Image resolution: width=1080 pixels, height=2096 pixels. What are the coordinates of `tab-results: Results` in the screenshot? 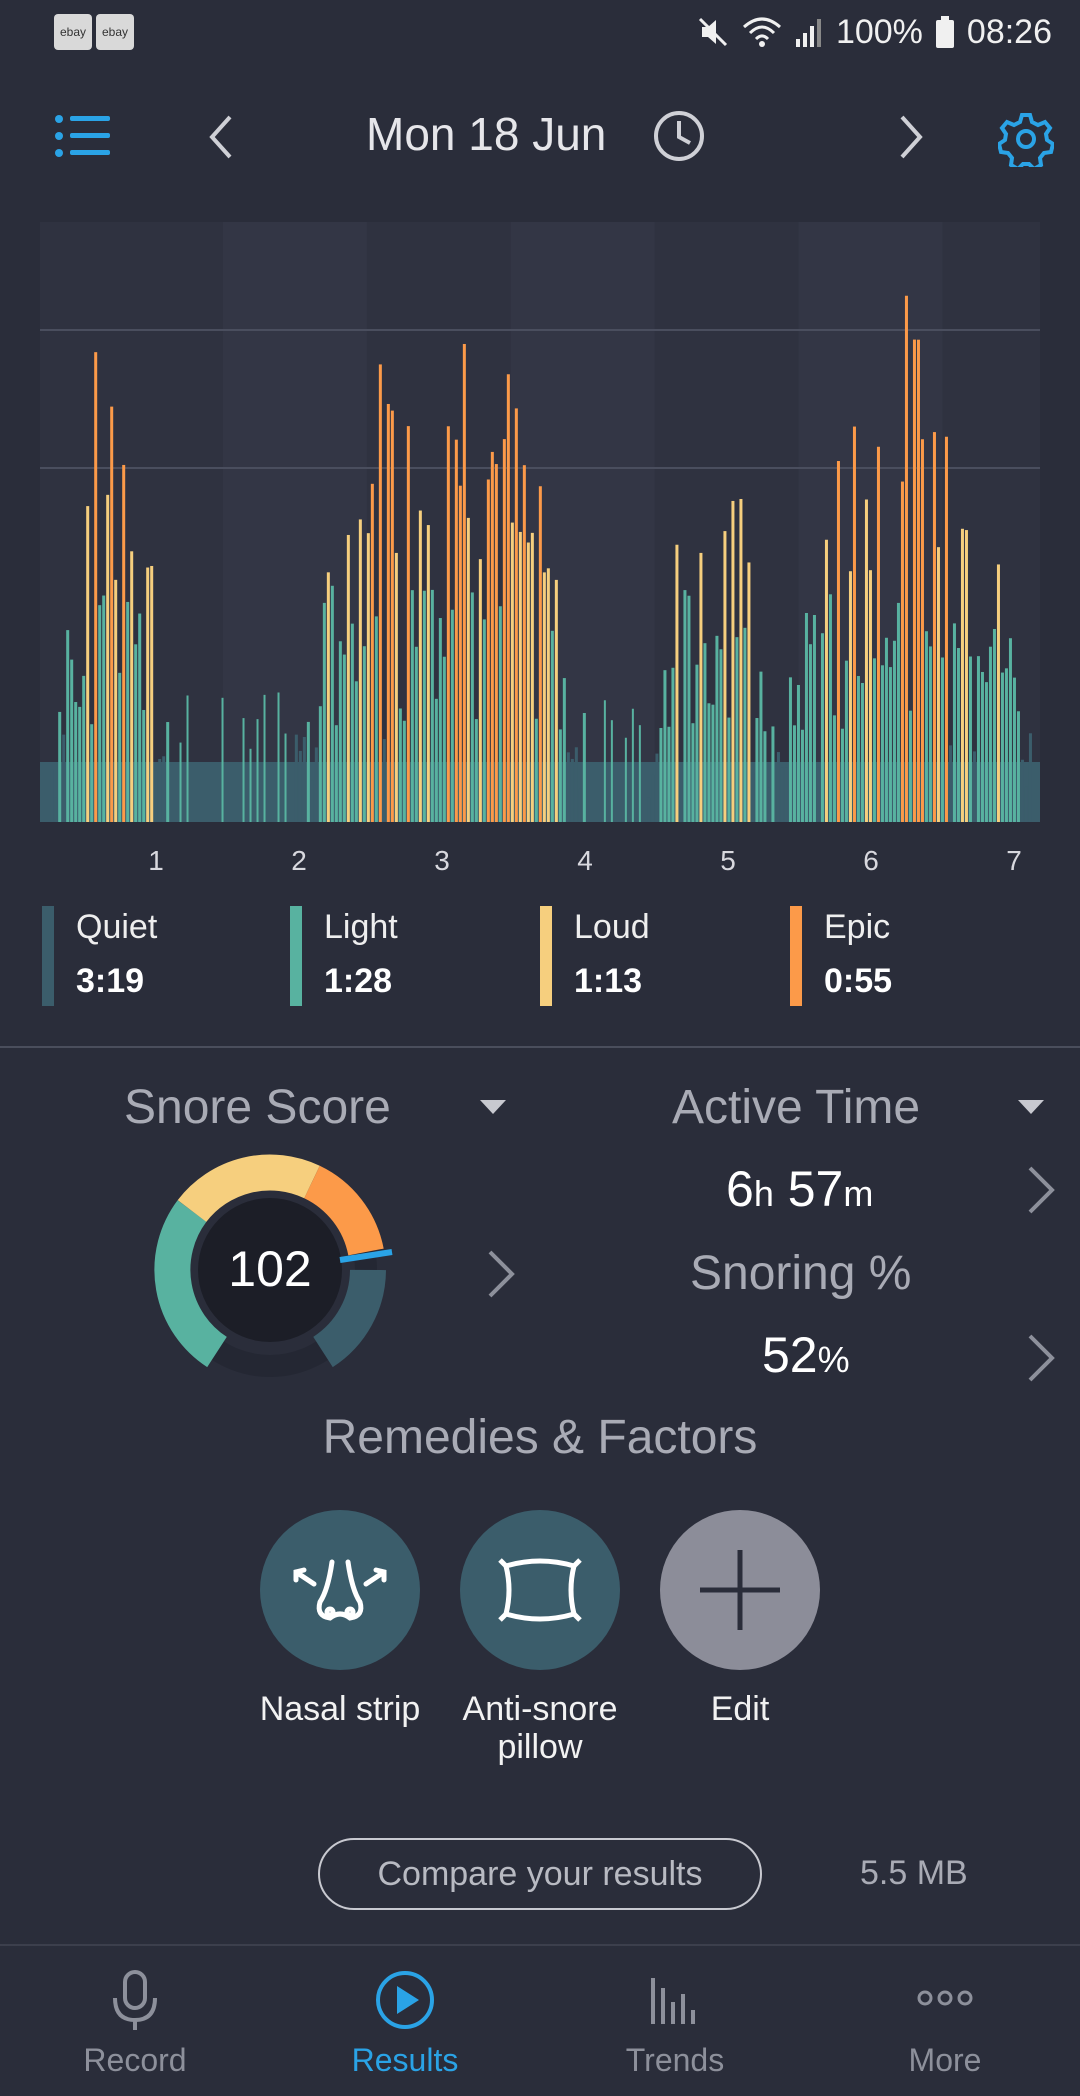 It's located at (405, 2021).